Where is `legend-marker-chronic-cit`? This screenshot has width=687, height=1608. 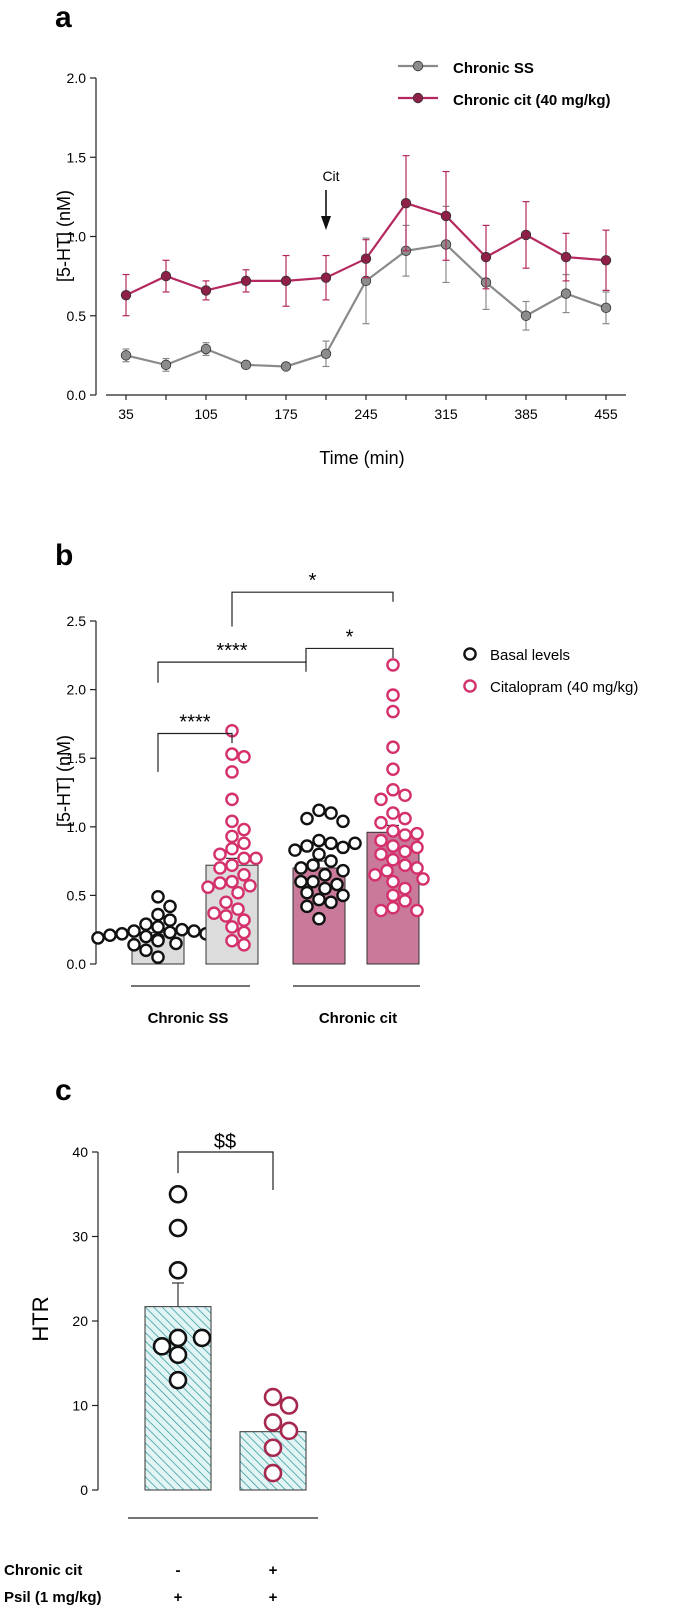
legend-marker-chronic-cit is located at coordinates (418, 98).